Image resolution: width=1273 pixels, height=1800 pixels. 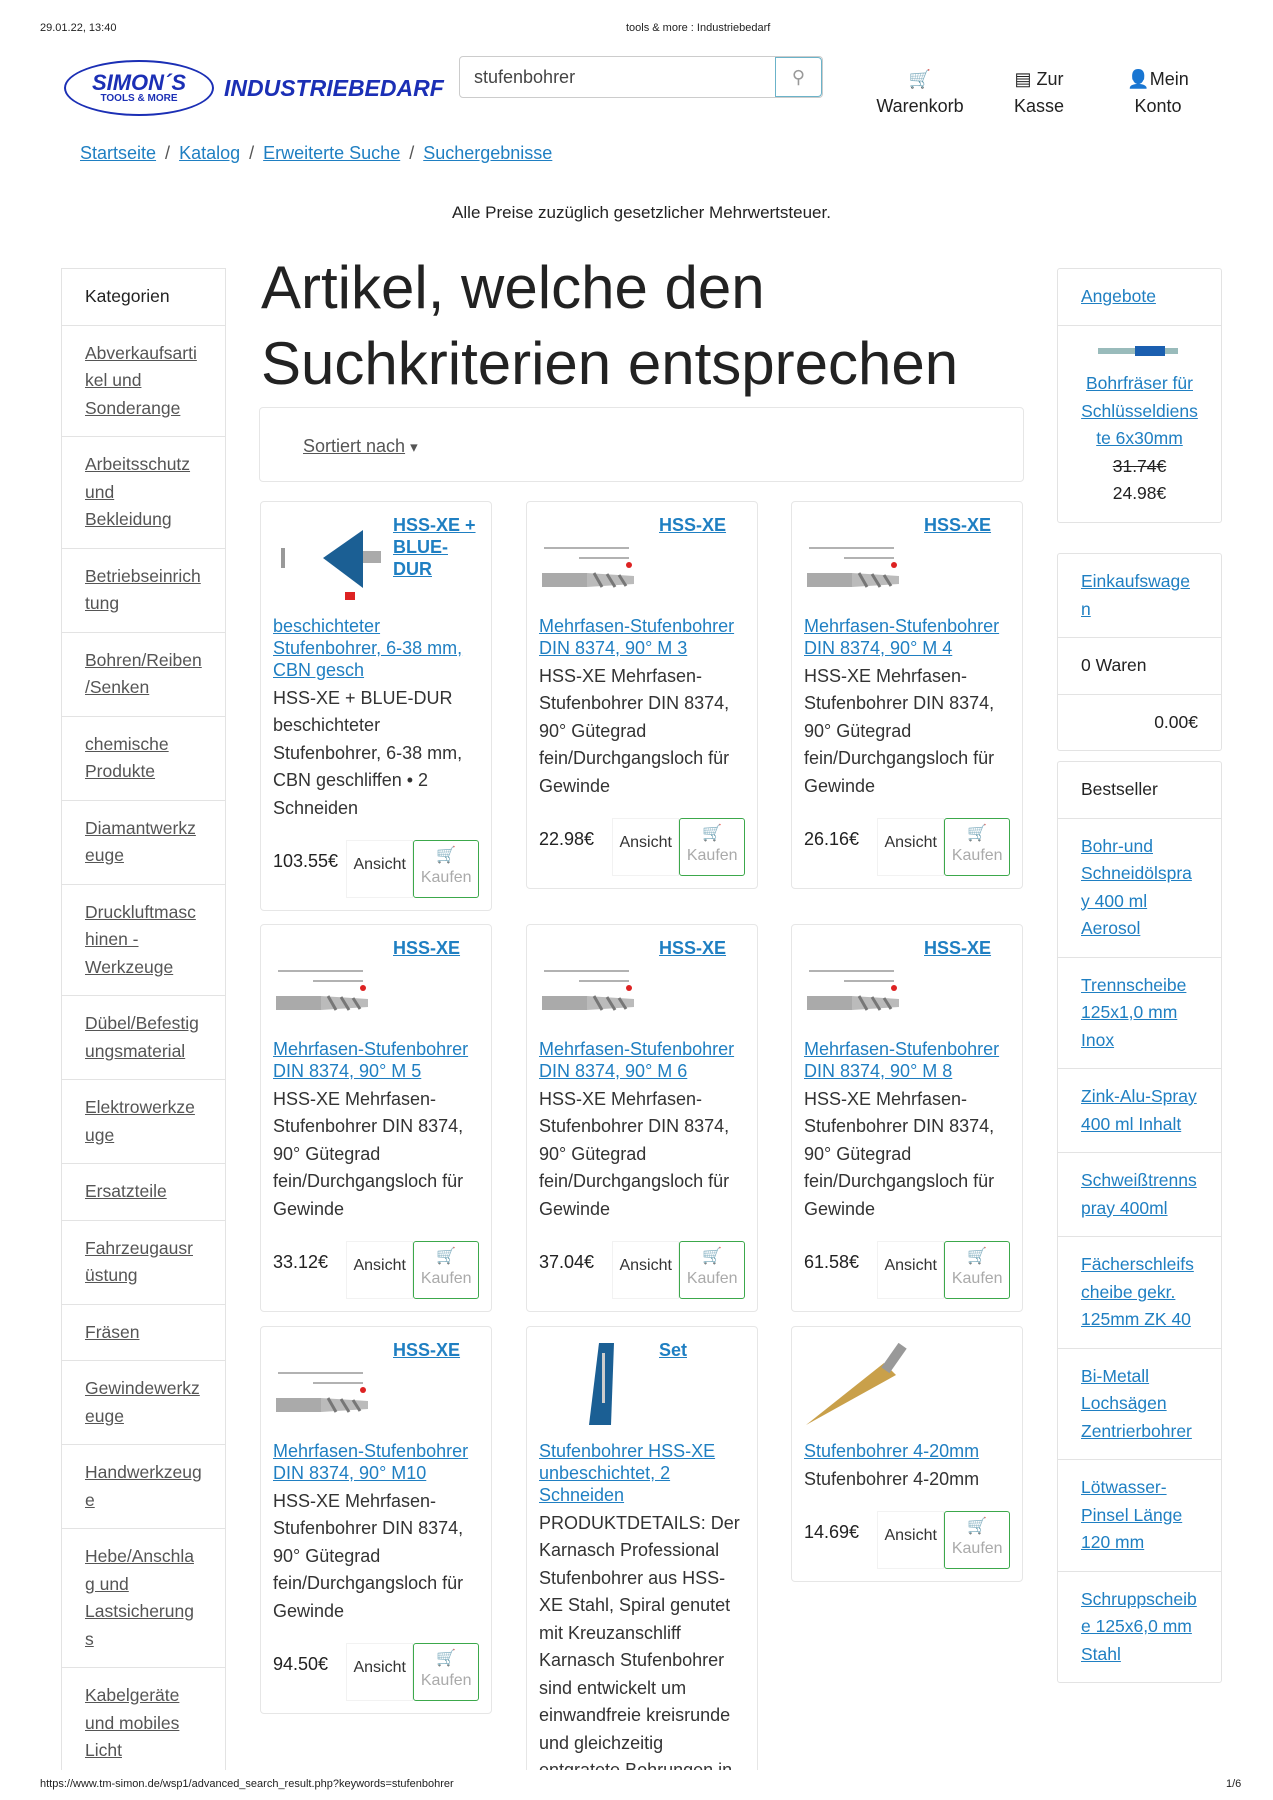 What do you see at coordinates (919, 93) in the screenshot?
I see `nav-cart: 🛒 Warenkorb` at bounding box center [919, 93].